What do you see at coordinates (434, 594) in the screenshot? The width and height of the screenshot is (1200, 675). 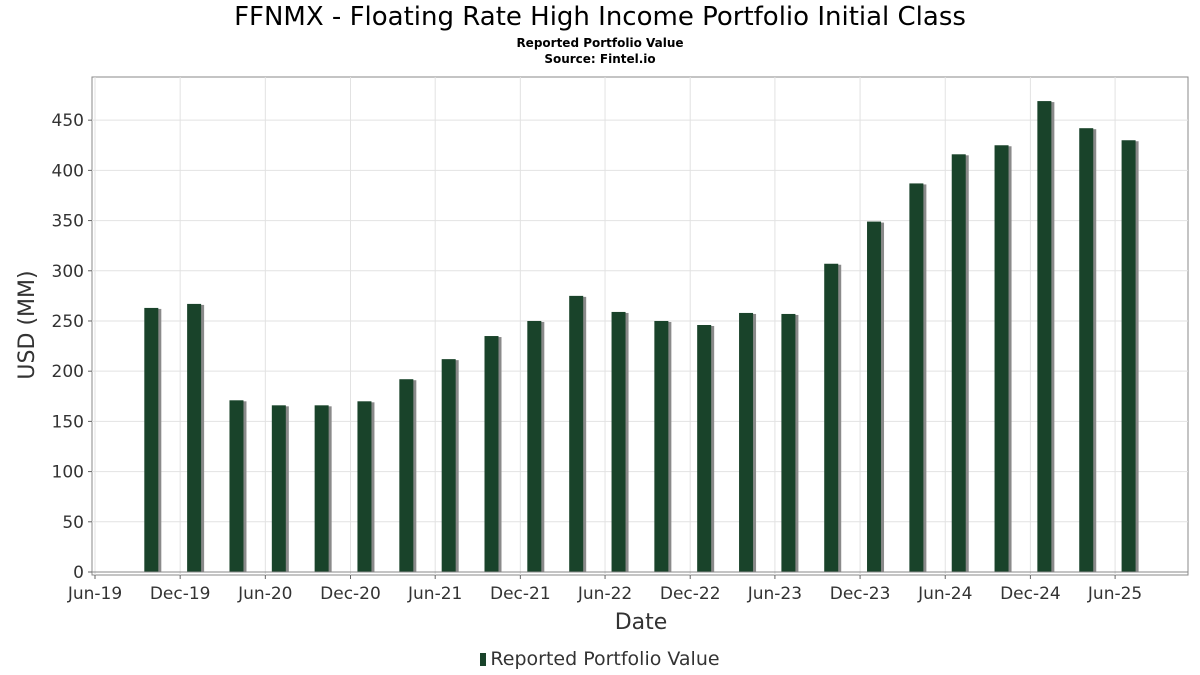 I see `x-tick-label: Jun-21` at bounding box center [434, 594].